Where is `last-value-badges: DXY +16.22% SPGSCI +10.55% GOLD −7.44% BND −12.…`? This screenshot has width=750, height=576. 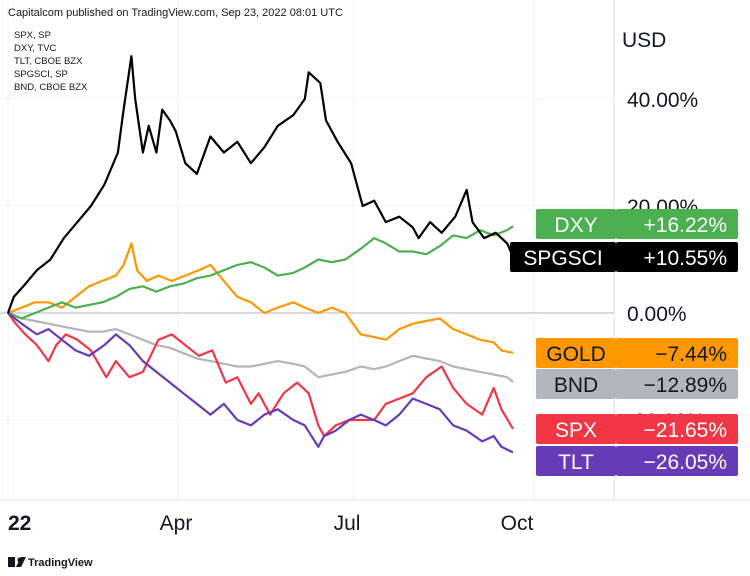
last-value-badges: DXY +16.22% SPGSCI +10.55% GOLD −7.44% BND −12.… is located at coordinates (624, 342).